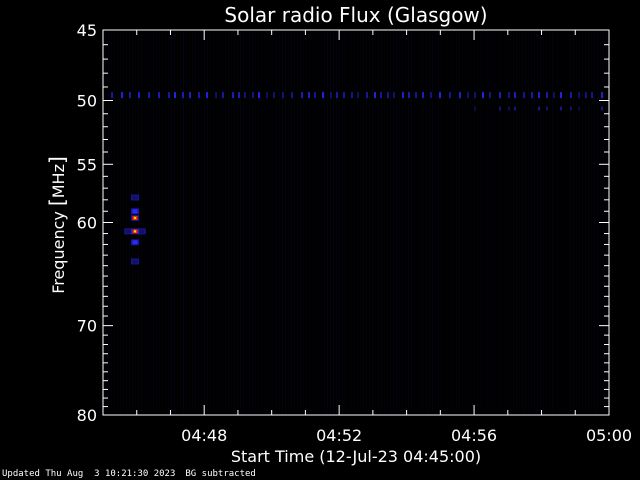  What do you see at coordinates (204, 435) in the screenshot?
I see `x-tick-label: 04:48` at bounding box center [204, 435].